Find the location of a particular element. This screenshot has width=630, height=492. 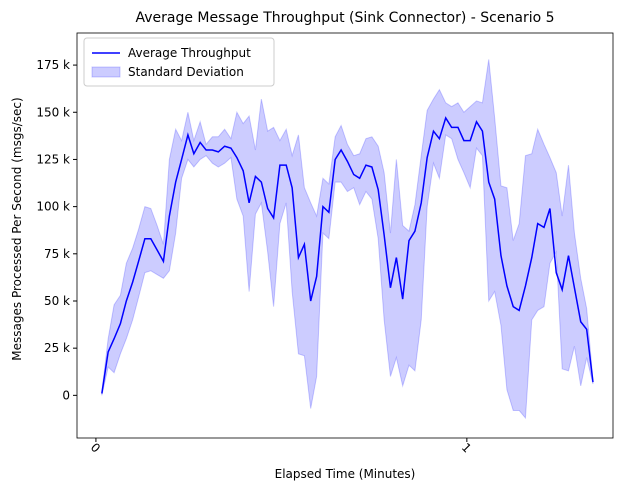

x-axis-label: Elapsed Time (Minutes) is located at coordinates (345, 474).